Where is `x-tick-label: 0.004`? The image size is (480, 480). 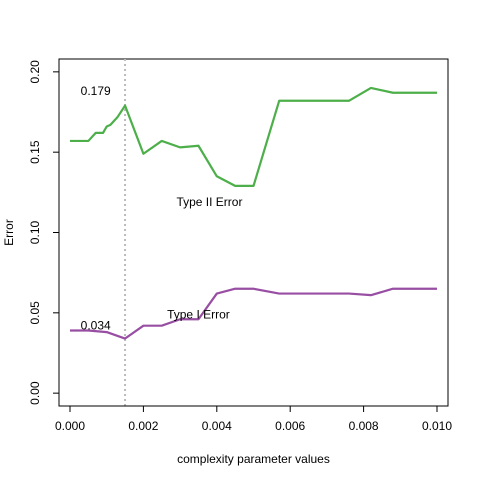
x-tick-label: 0.004 is located at coordinates (217, 426).